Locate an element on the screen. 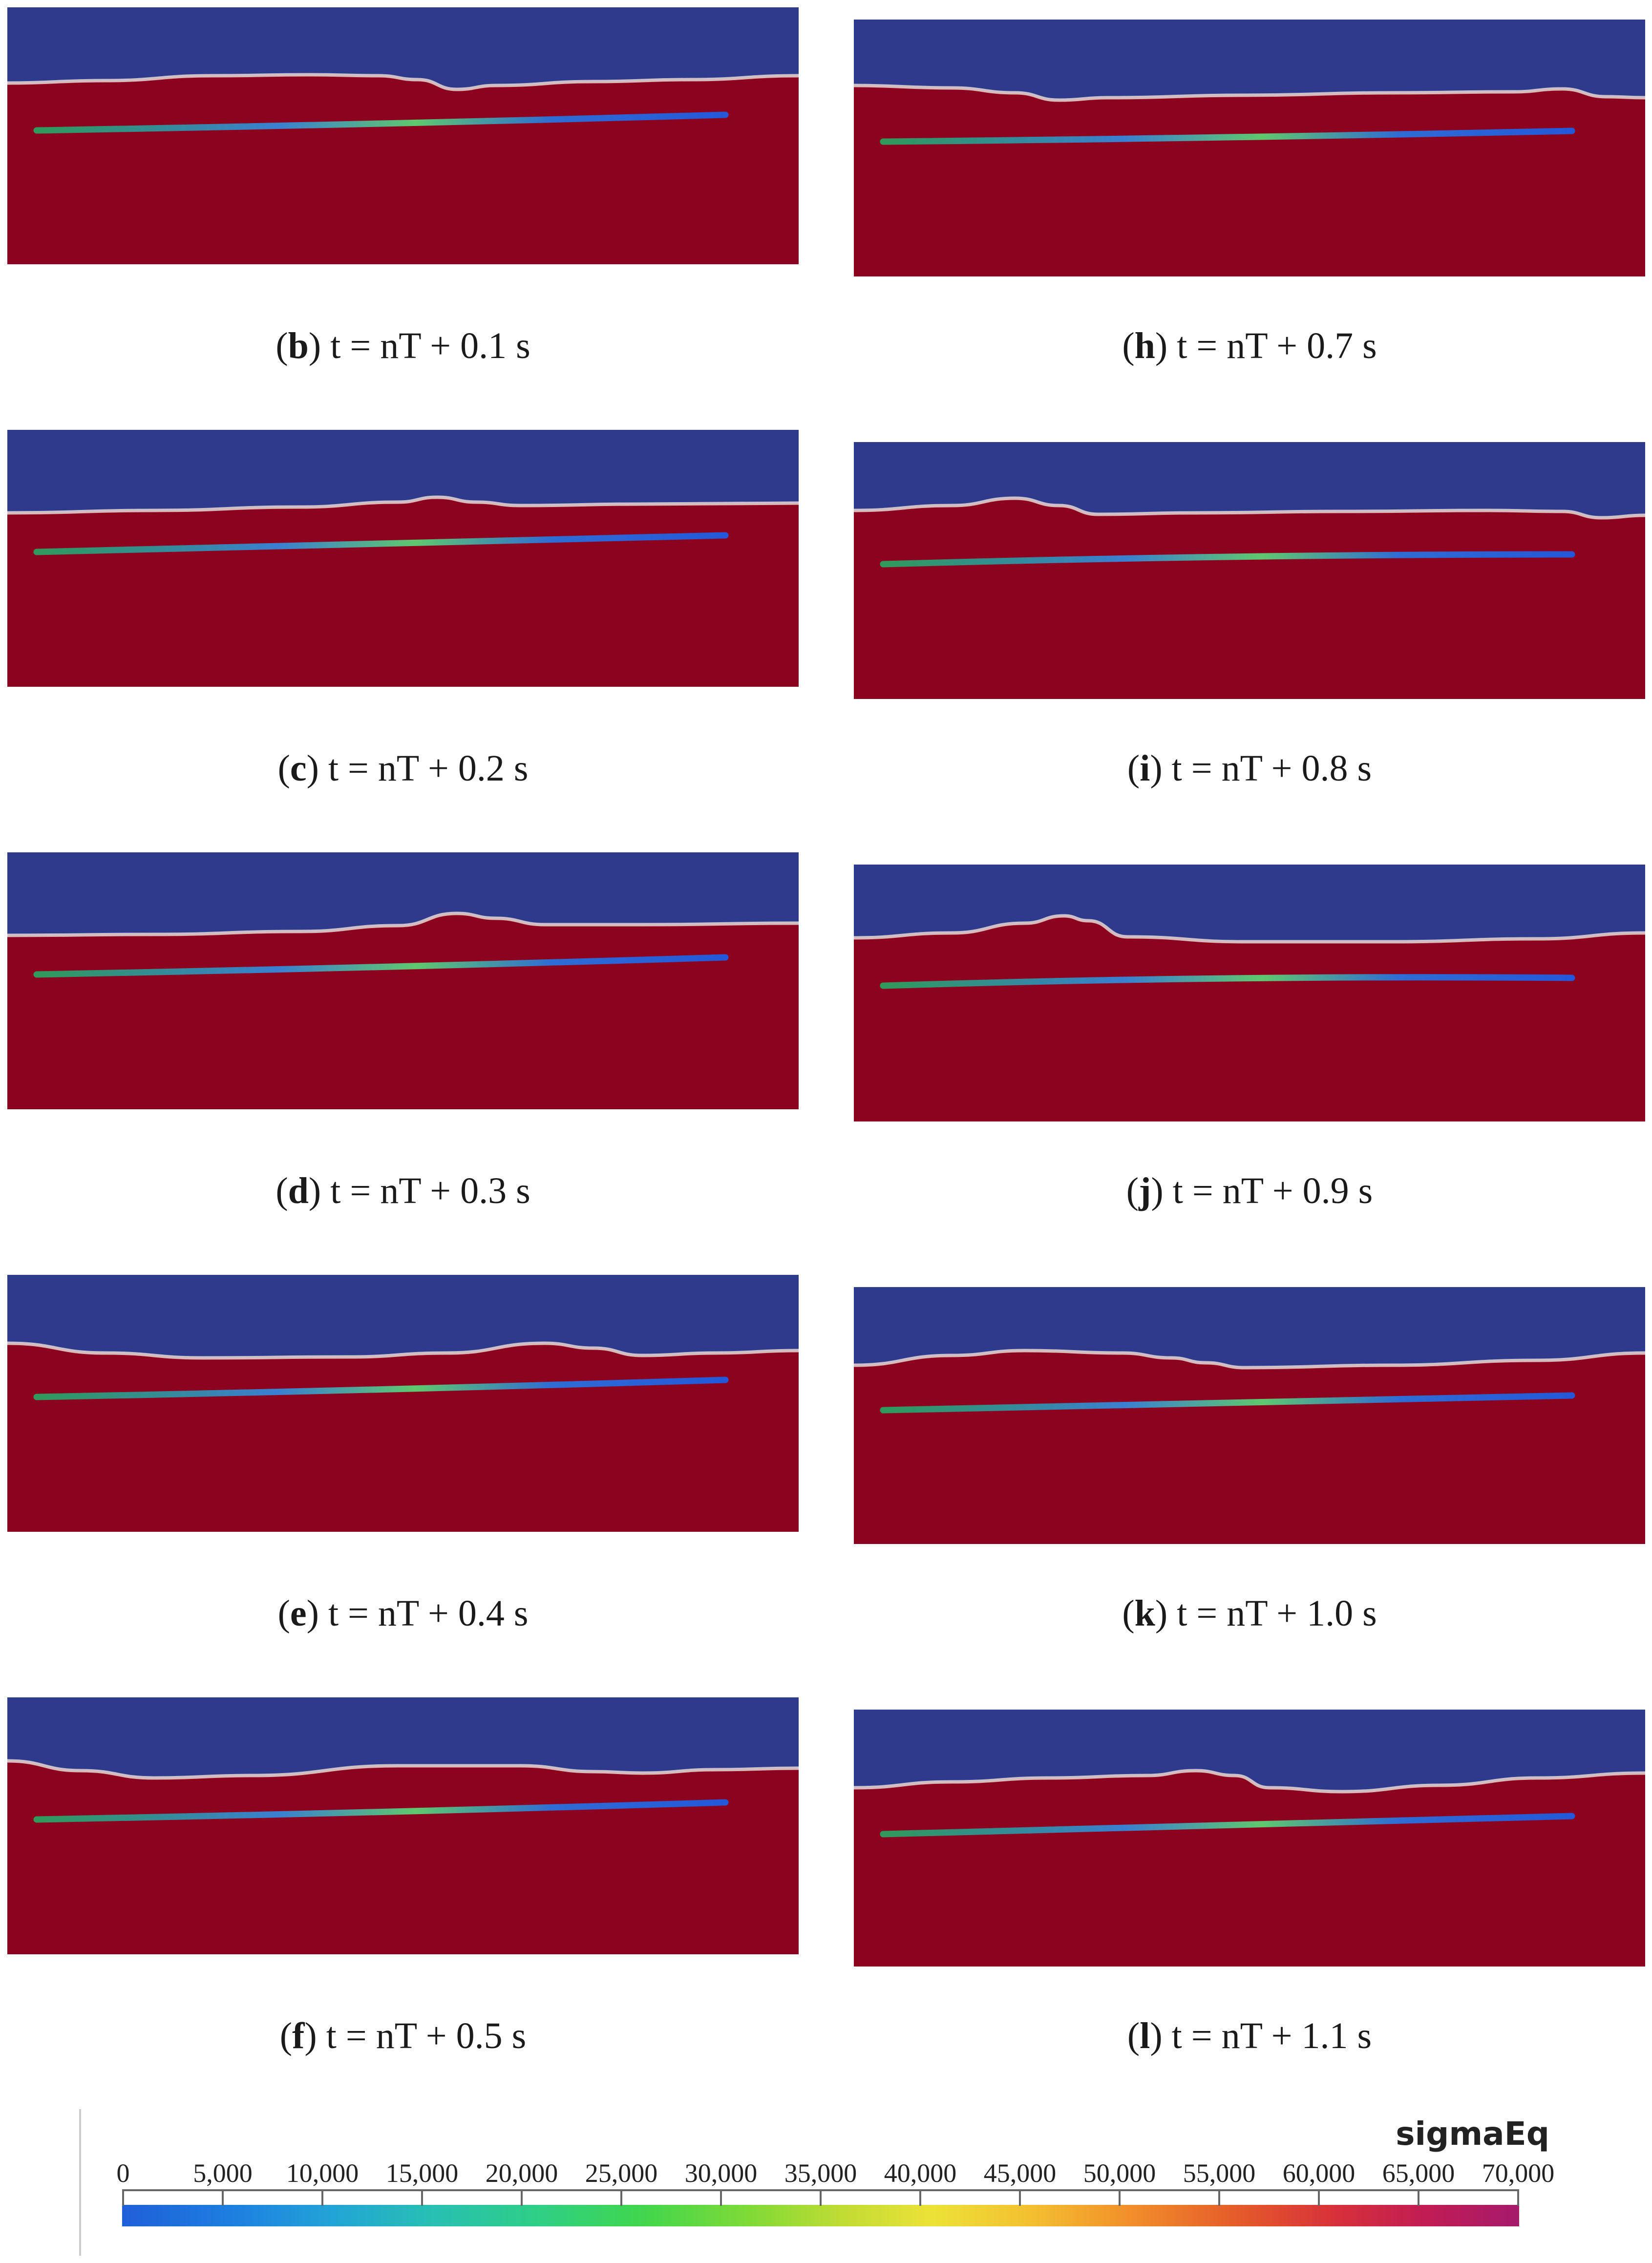  simulation-plot-f is located at coordinates (403, 1825).